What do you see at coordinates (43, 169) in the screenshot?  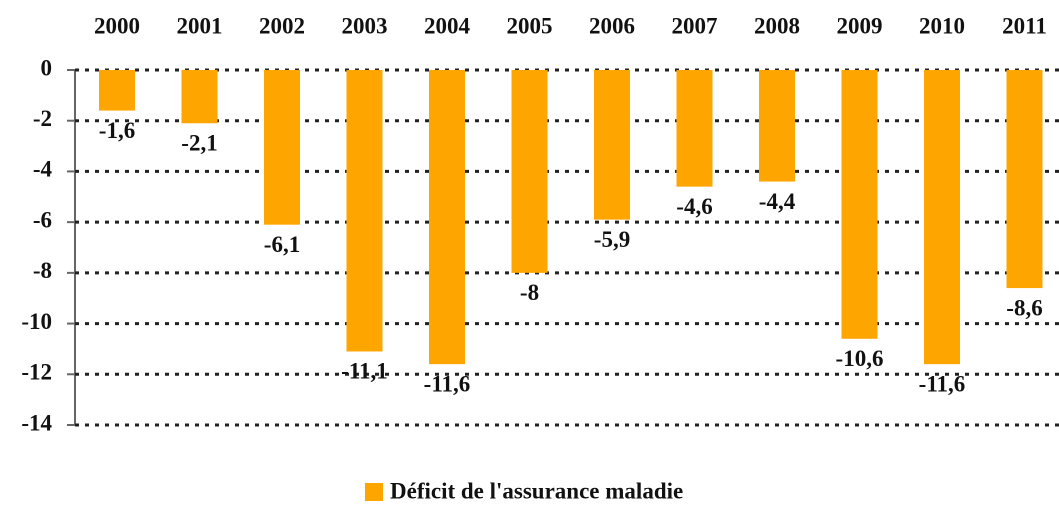 I see `y-tick-label: -4` at bounding box center [43, 169].